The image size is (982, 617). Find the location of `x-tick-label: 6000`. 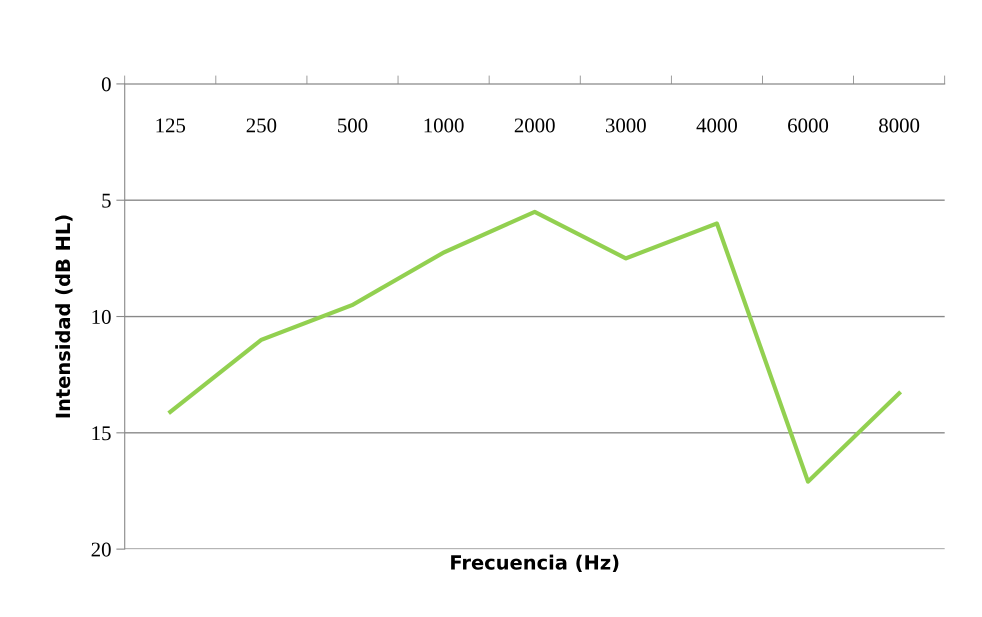

x-tick-label: 6000 is located at coordinates (808, 125).